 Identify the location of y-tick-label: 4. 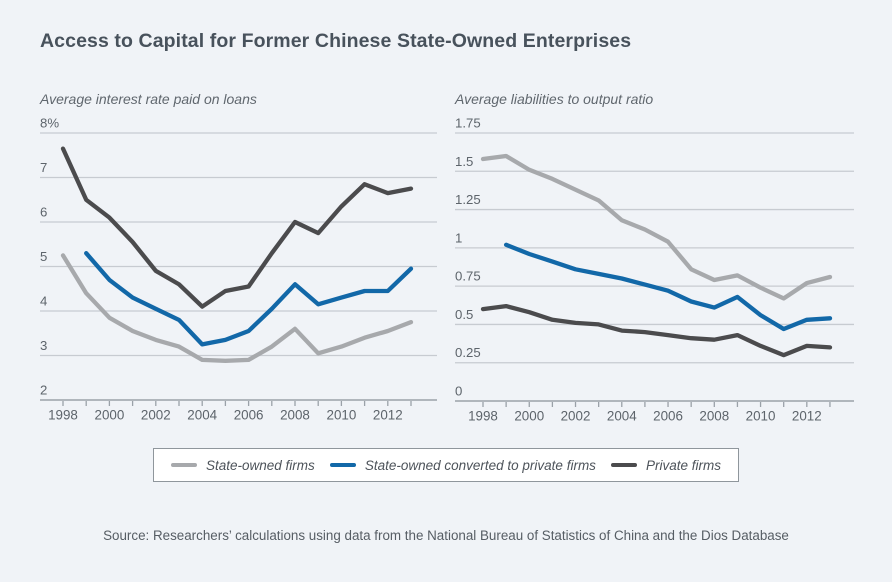
(43, 301).